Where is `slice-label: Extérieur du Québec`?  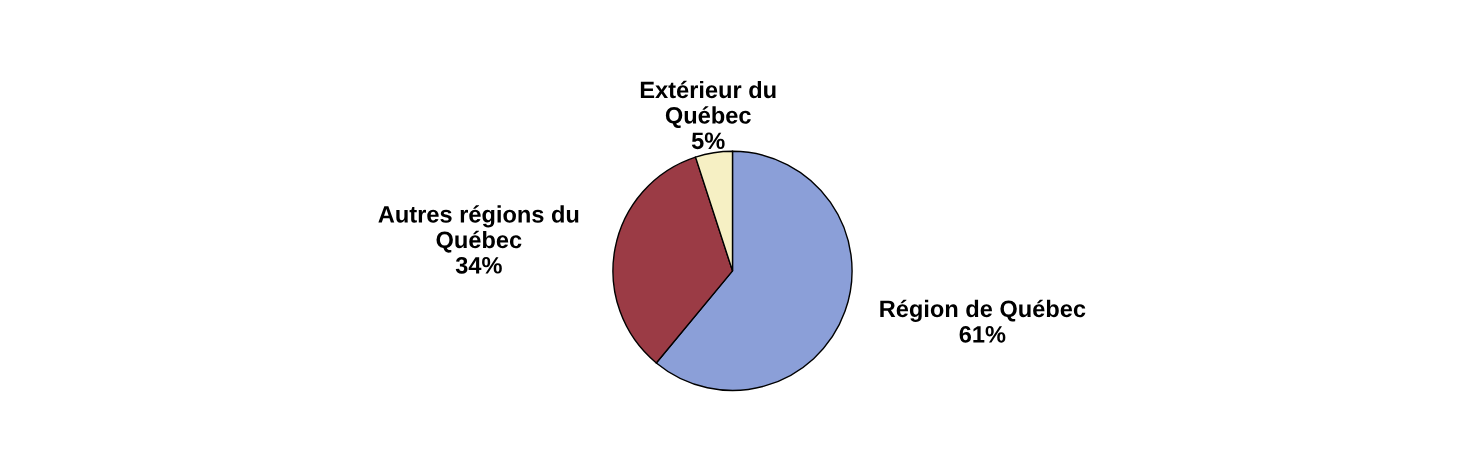 slice-label: Extérieur du Québec is located at coordinates (708, 104).